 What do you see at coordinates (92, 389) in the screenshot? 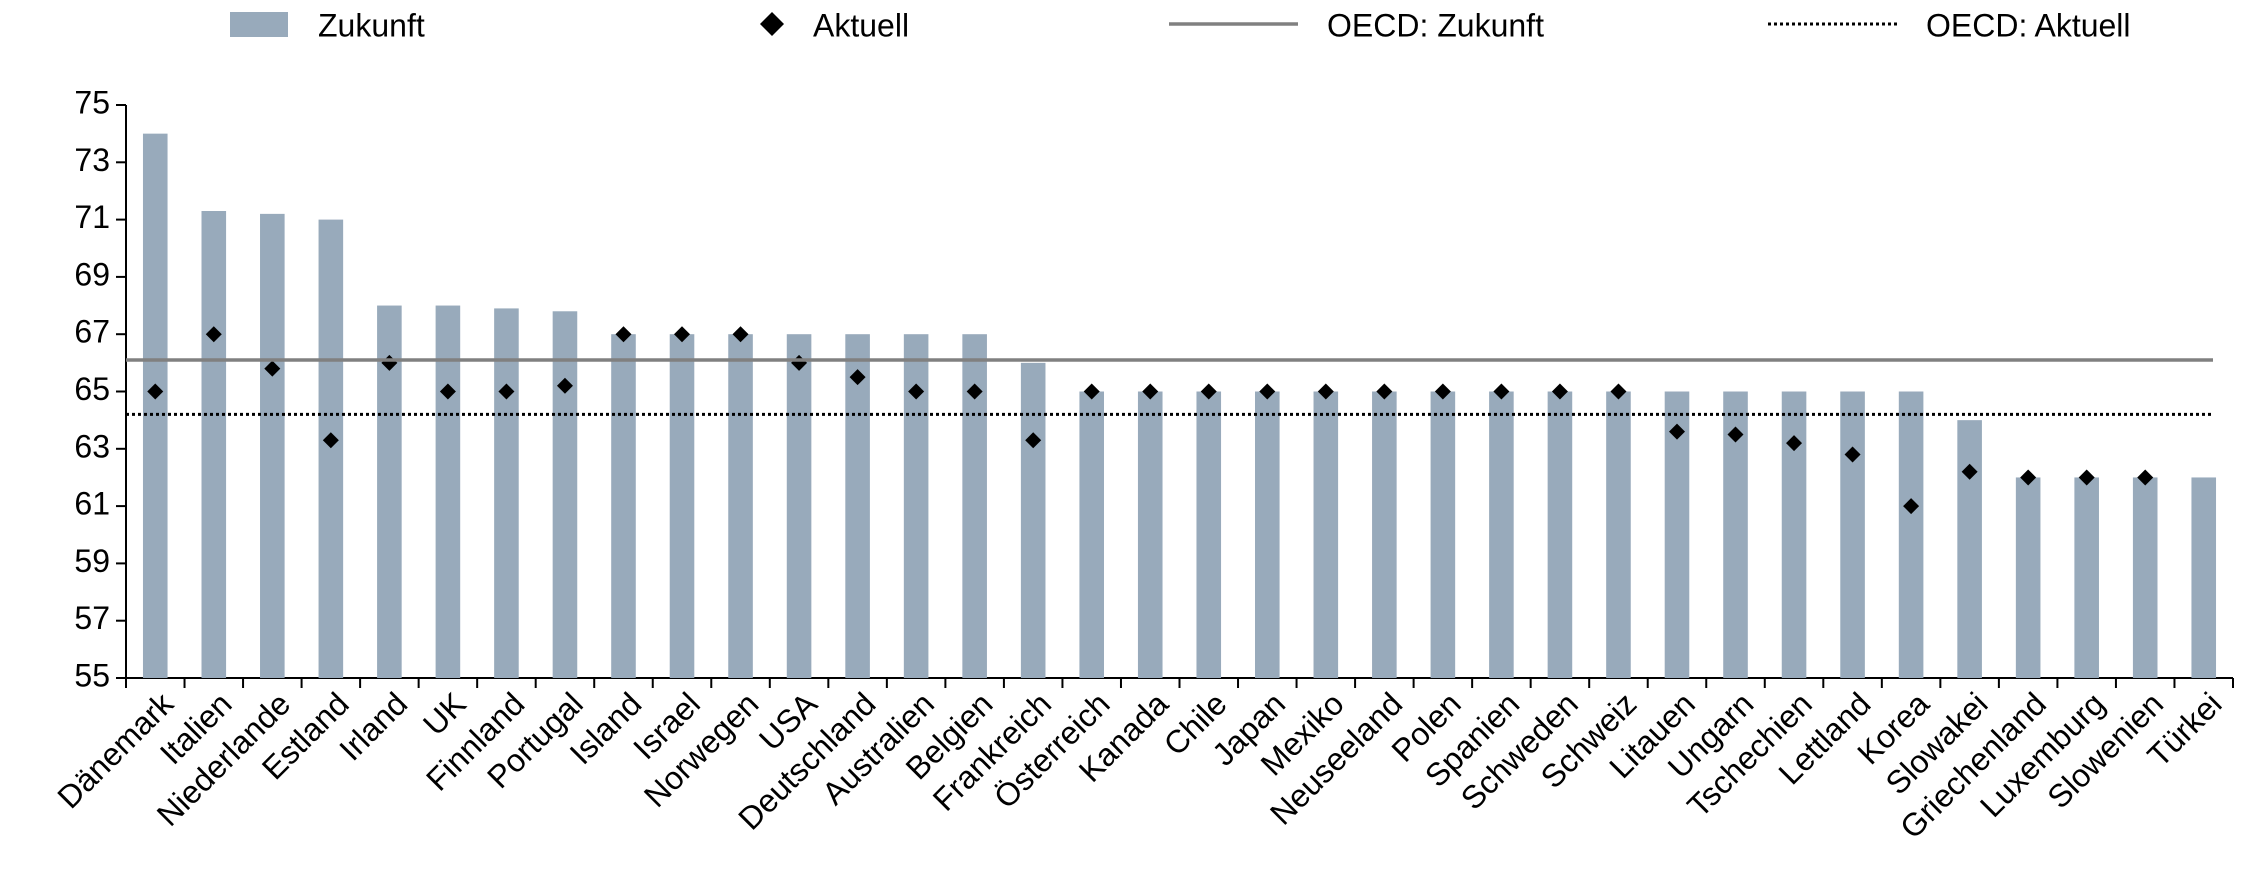
I see `y-tick-label: 65` at bounding box center [92, 389].